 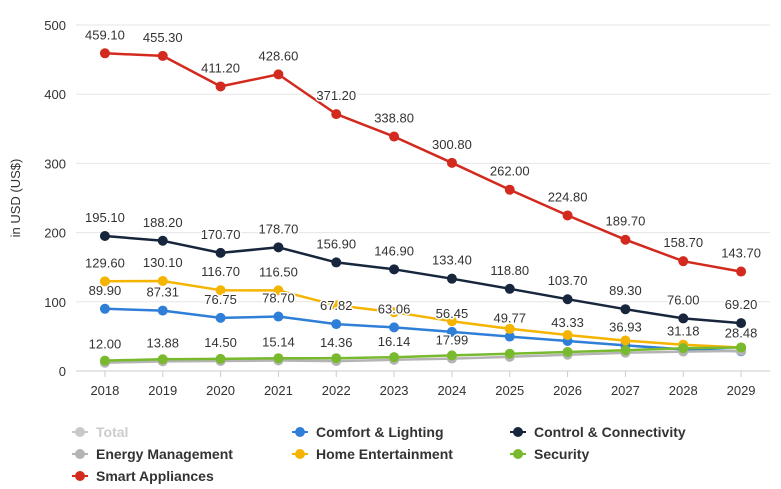 I want to click on x-tick-label: 2021, so click(x=278, y=390).